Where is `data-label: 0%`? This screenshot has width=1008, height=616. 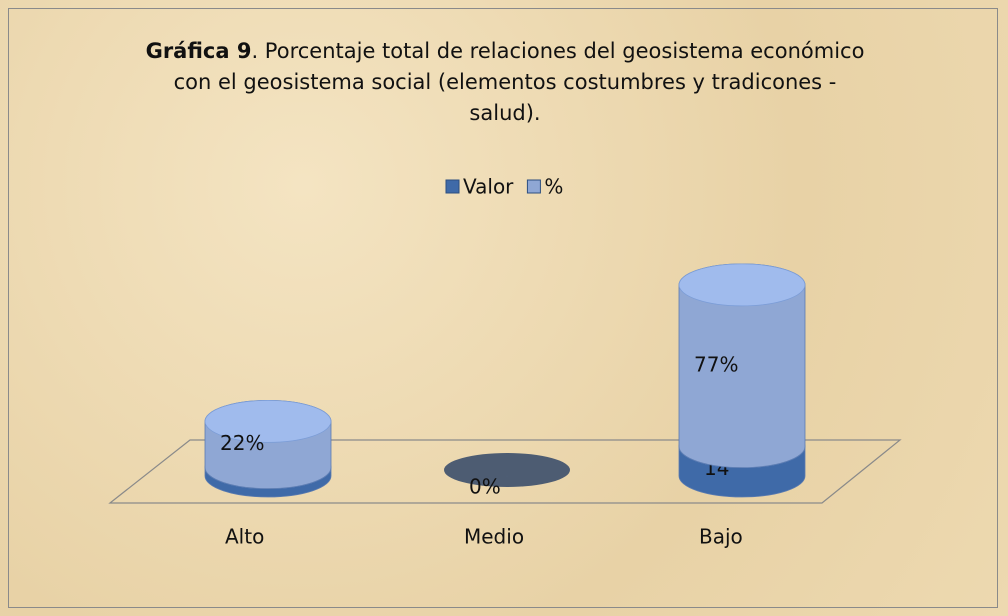
data-label: 0% is located at coordinates (485, 487).